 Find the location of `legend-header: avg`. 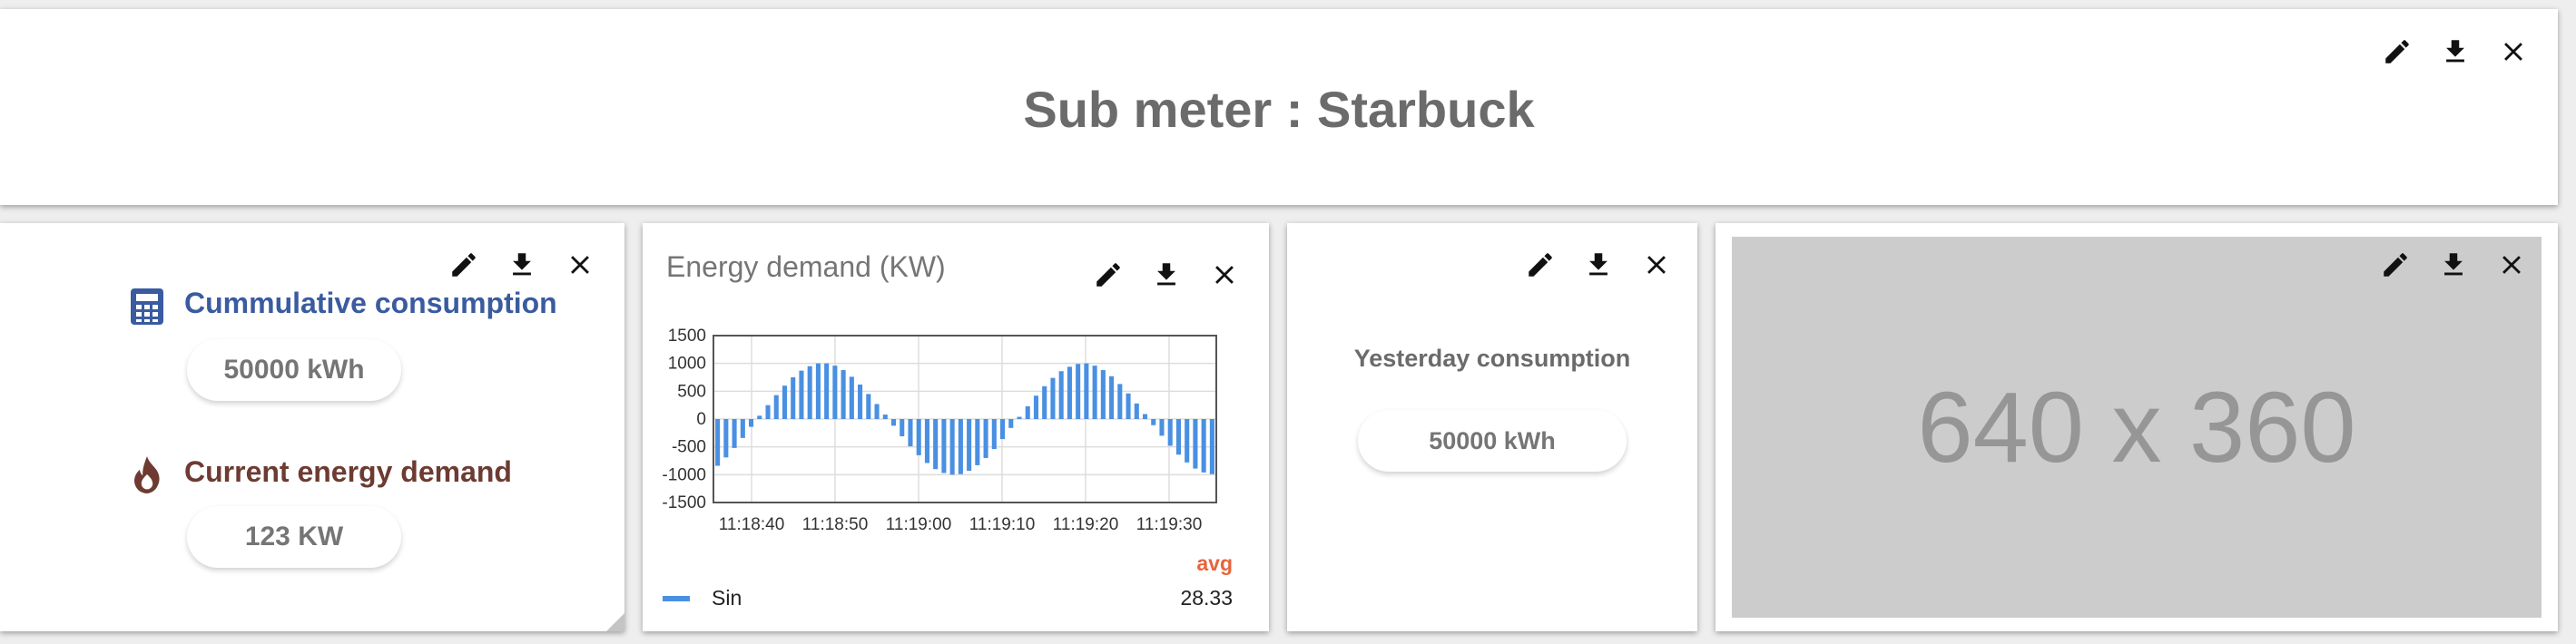

legend-header: avg is located at coordinates (1214, 563).